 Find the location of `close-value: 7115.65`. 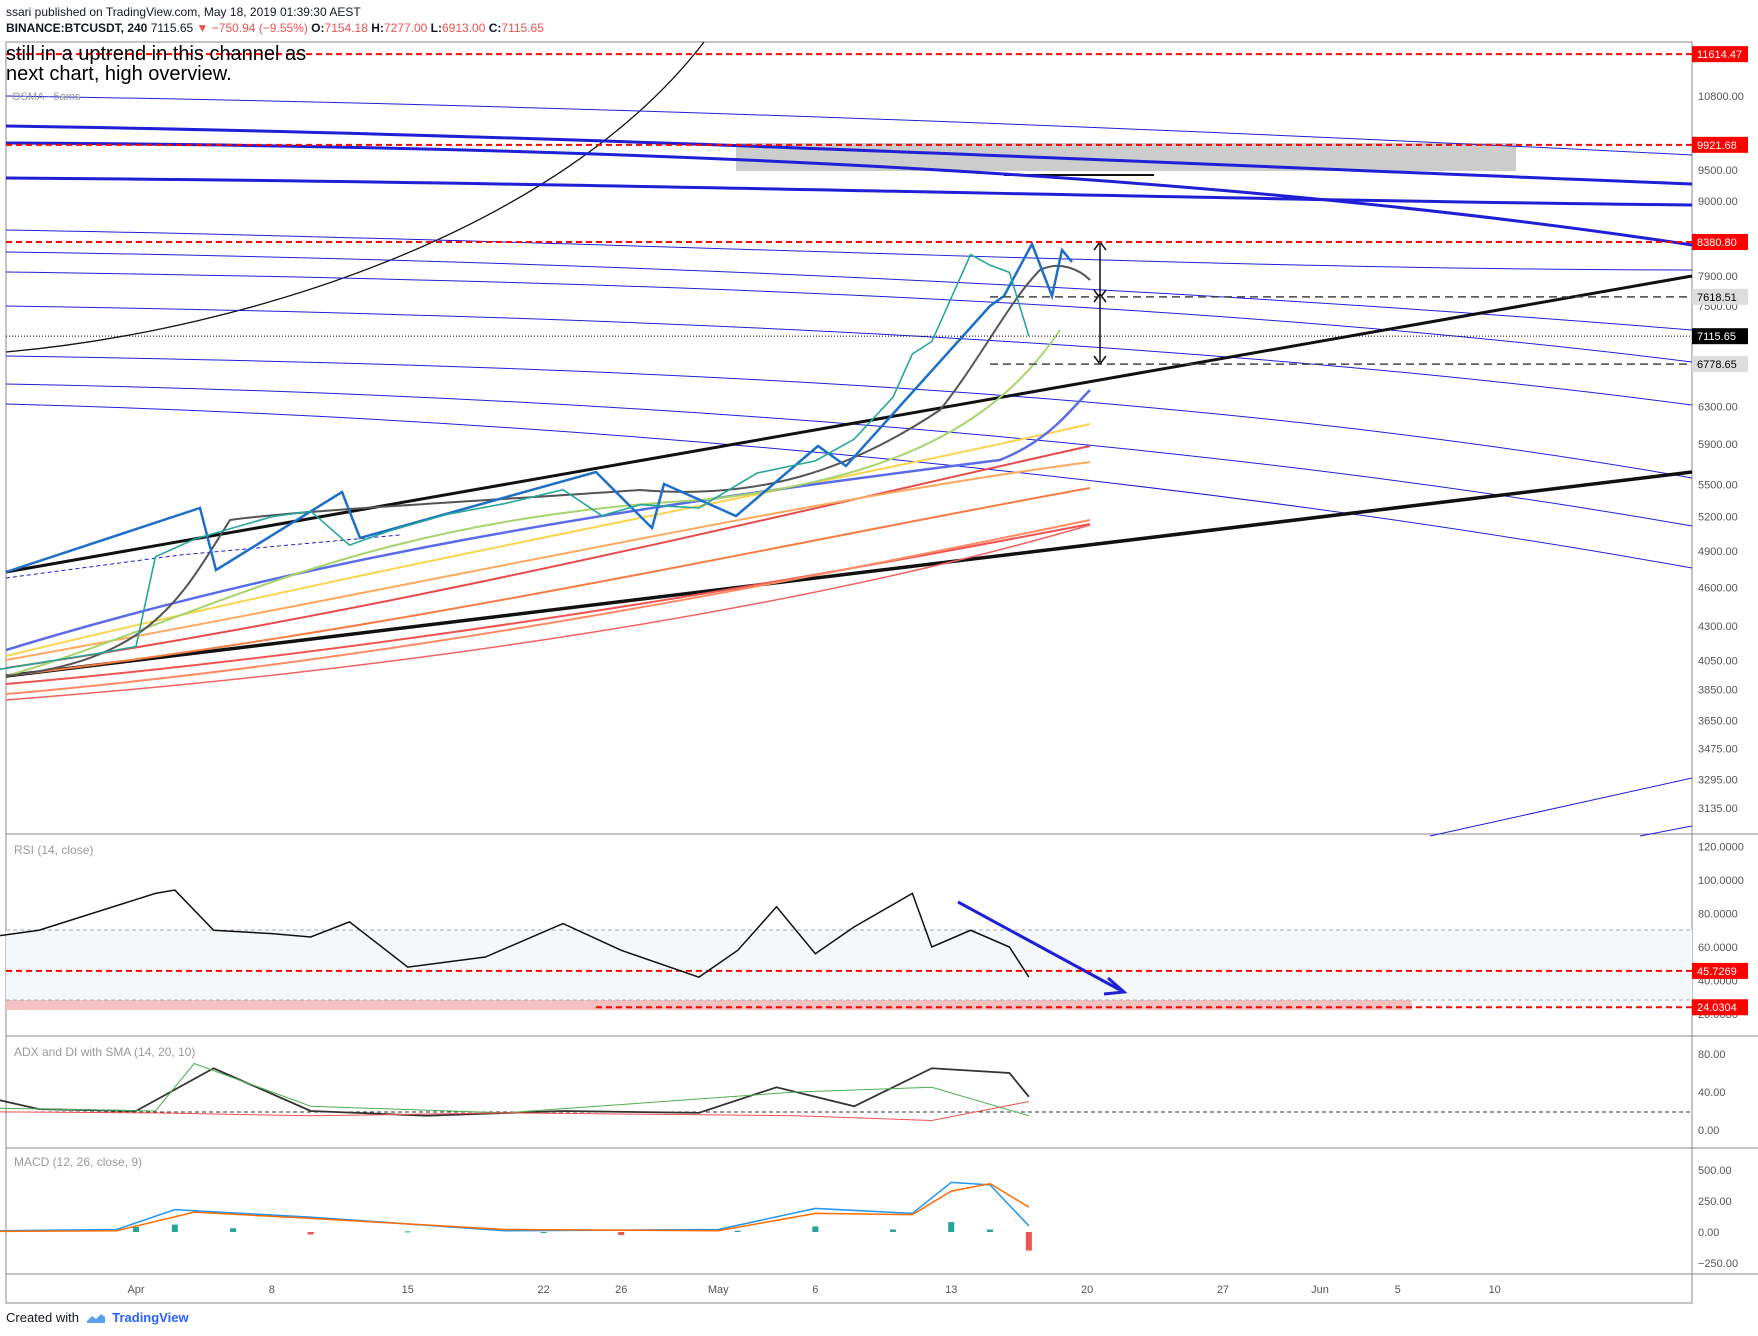

close-value: 7115.65 is located at coordinates (522, 28).